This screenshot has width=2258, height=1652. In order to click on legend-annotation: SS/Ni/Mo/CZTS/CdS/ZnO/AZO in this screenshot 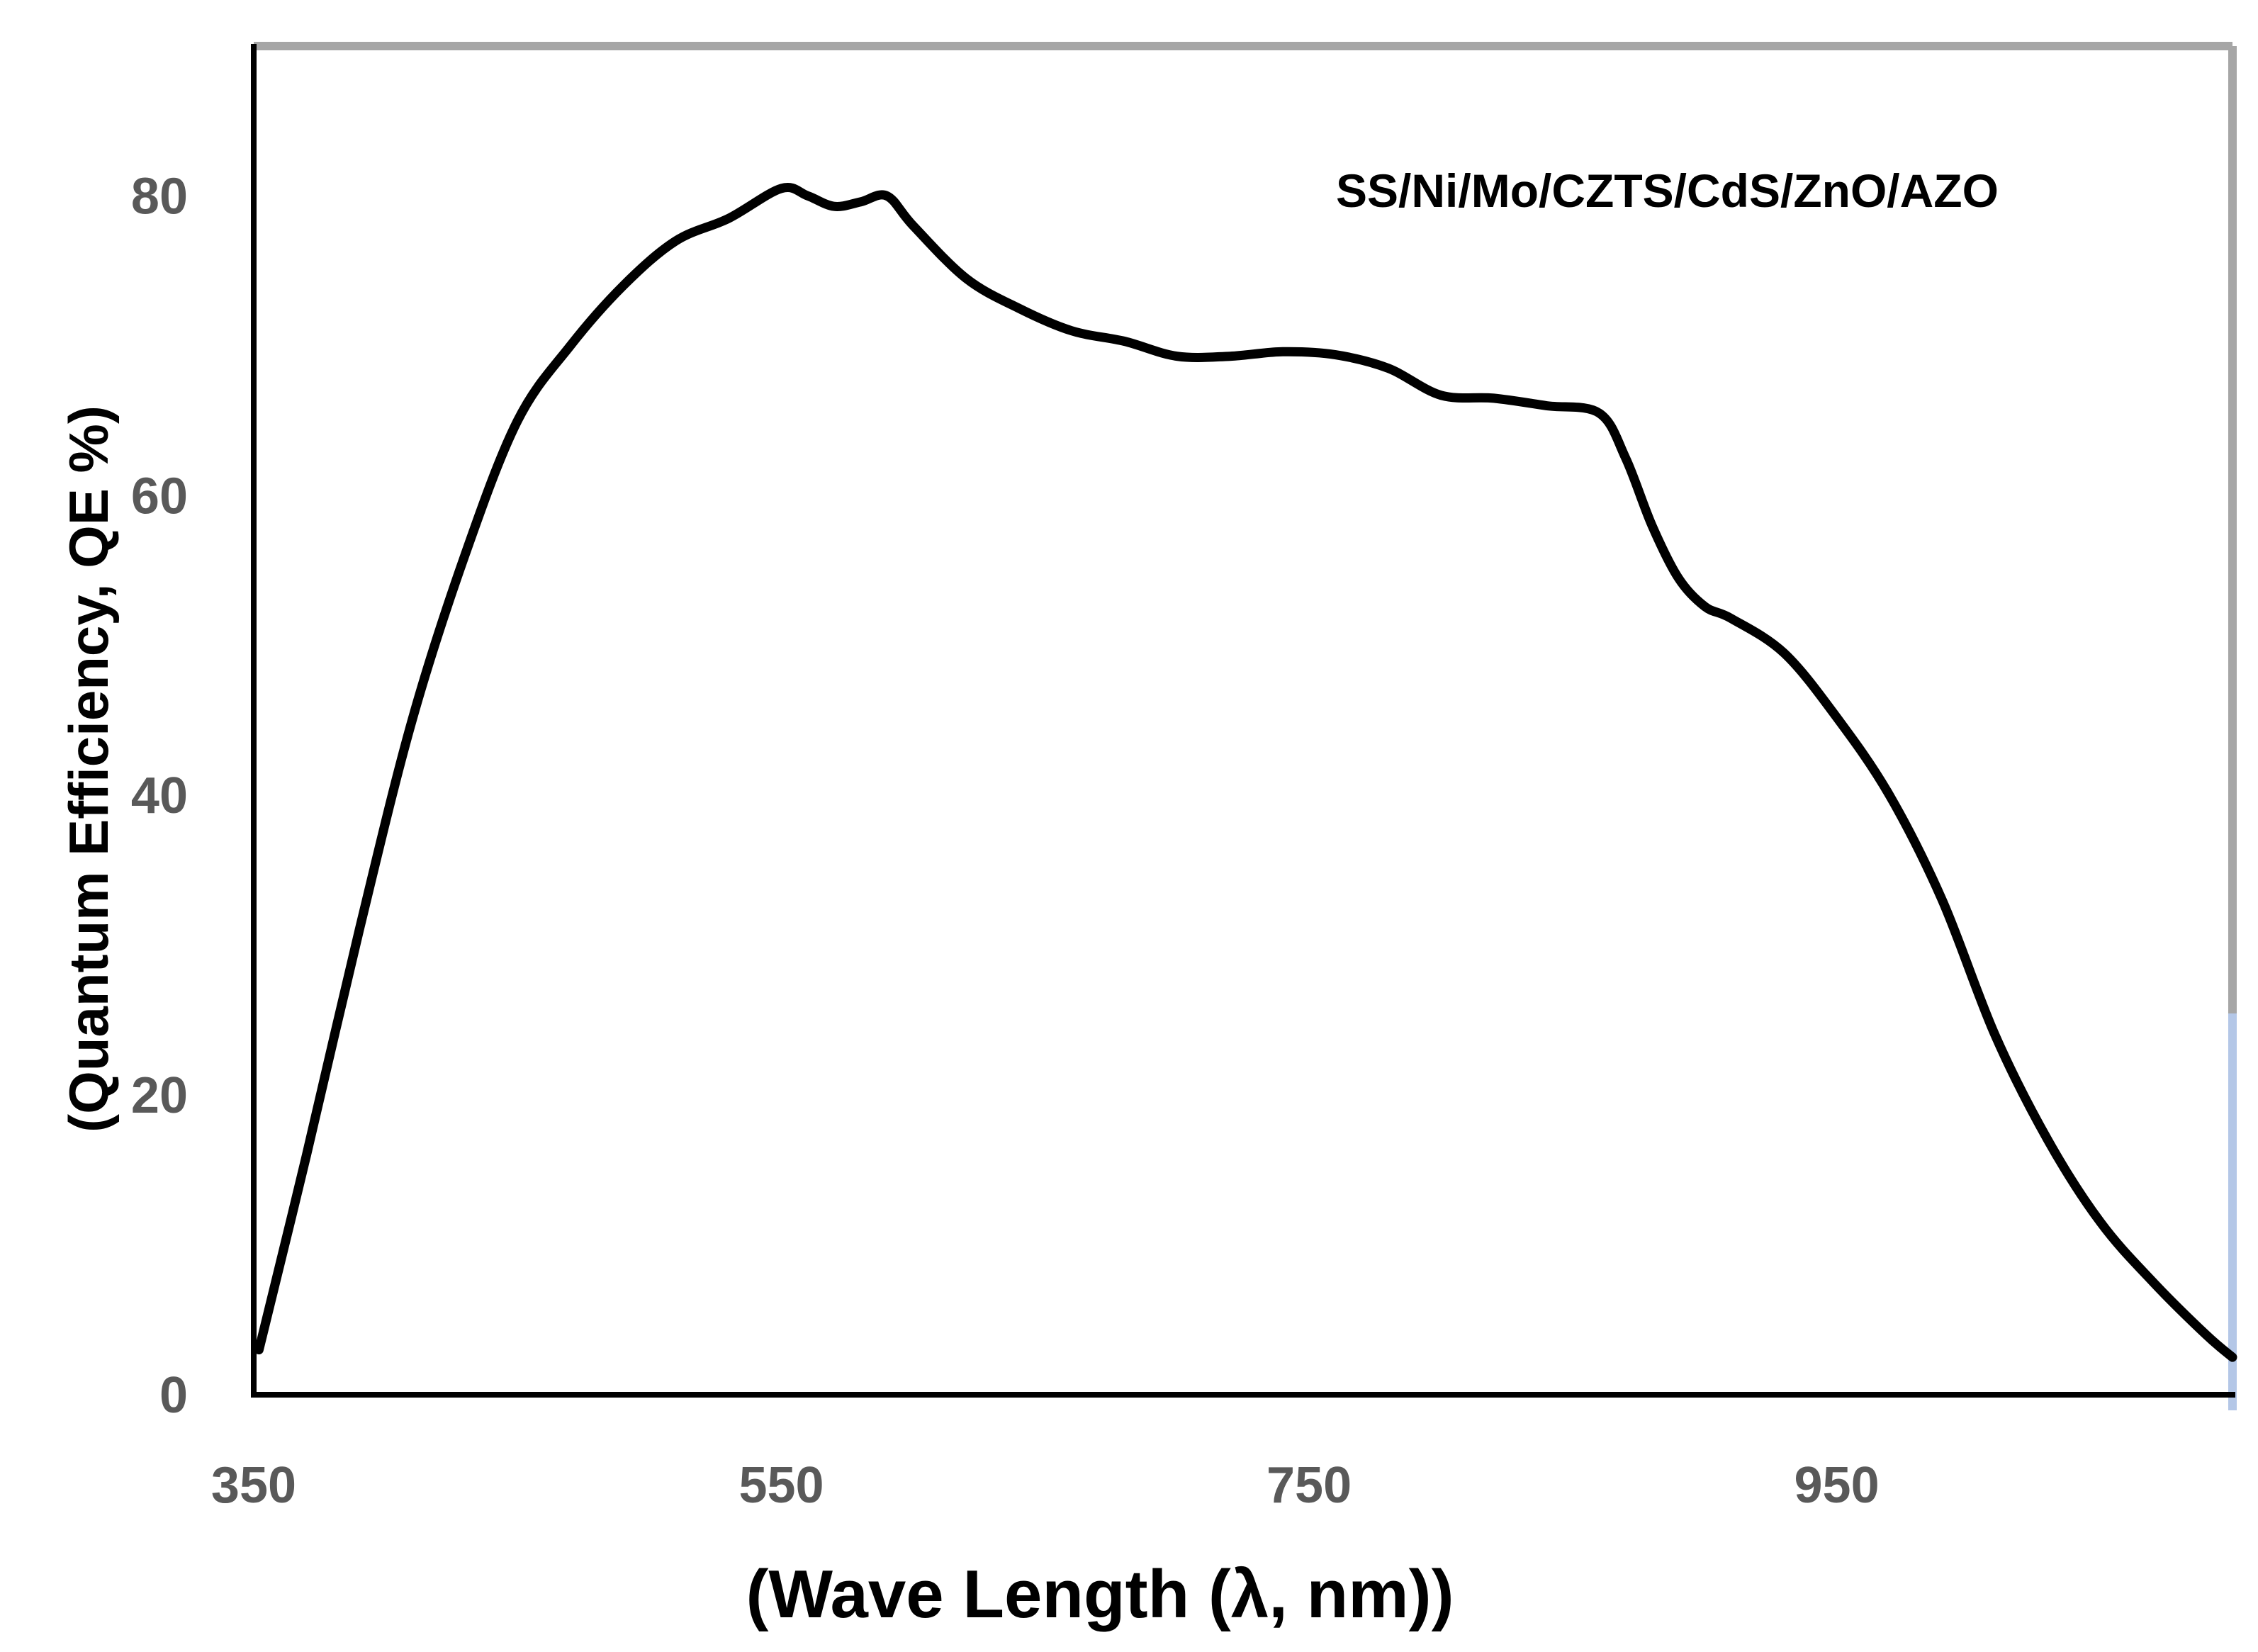, I will do `click(1667, 190)`.